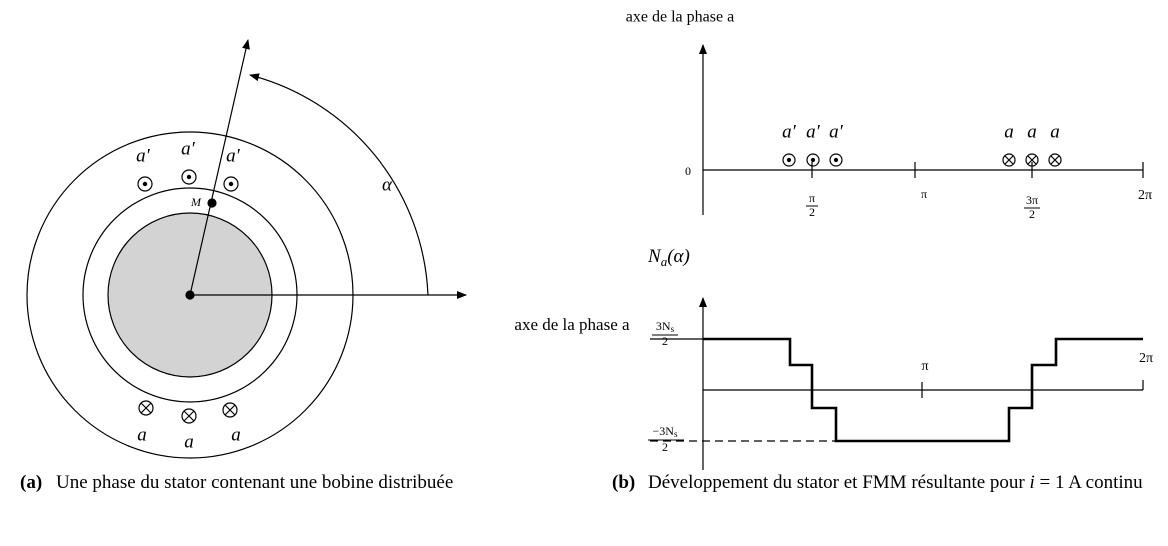 Image resolution: width=1168 pixels, height=546 pixels. What do you see at coordinates (624, 482) in the screenshot?
I see `caption-tag: (b)` at bounding box center [624, 482].